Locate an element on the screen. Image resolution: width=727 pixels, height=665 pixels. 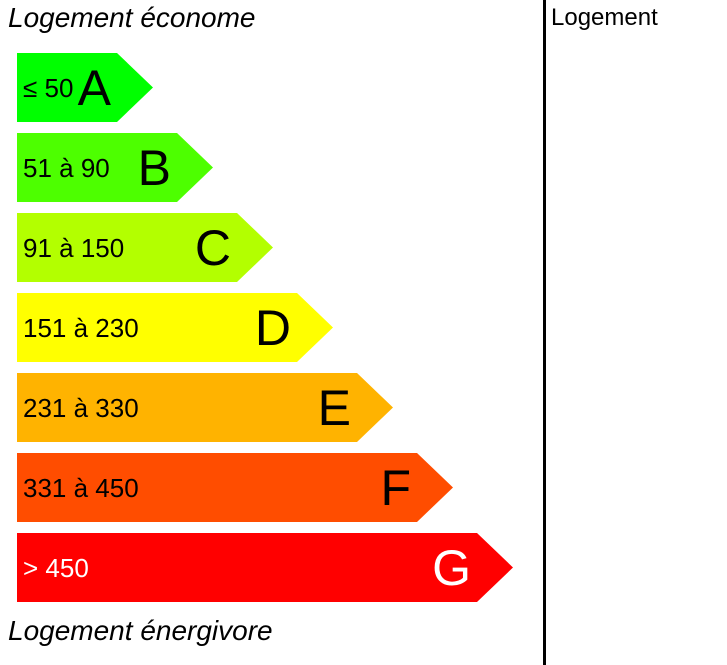
energy-band-range: 51 à 90 is located at coordinates (66, 168).